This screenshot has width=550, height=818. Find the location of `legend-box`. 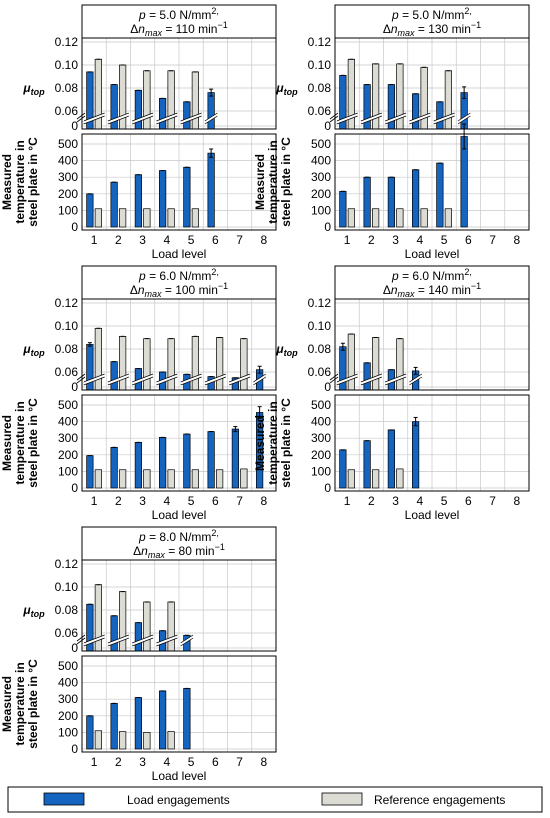

legend-box is located at coordinates (275, 799).